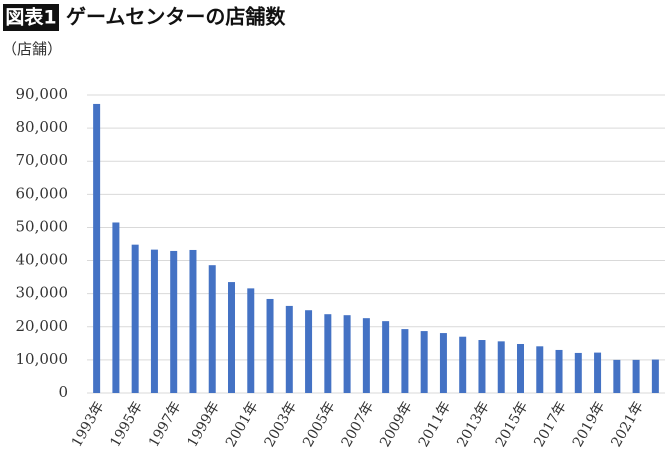 The width and height of the screenshot is (670, 474). I want to click on y-tick-label: 90,000, so click(42, 94).